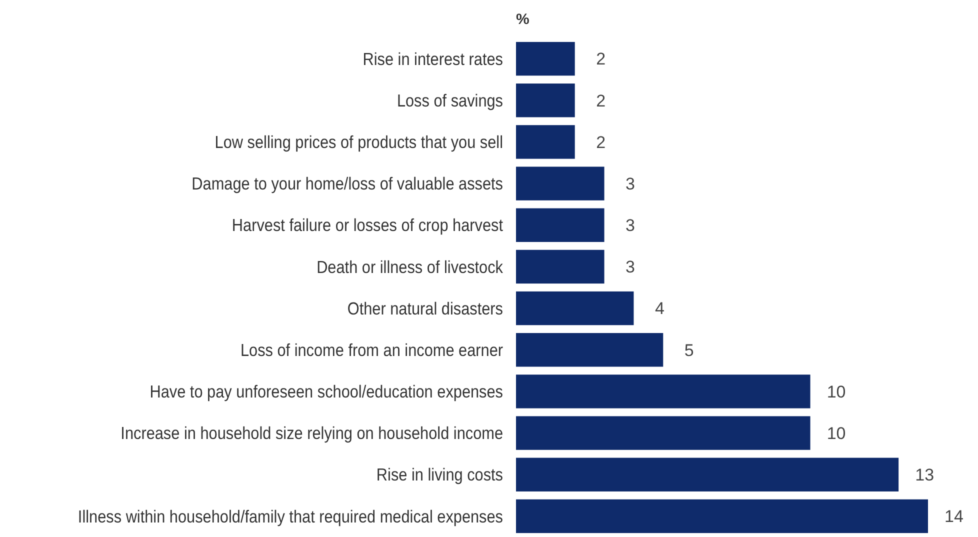 The height and width of the screenshot is (537, 978). What do you see at coordinates (311, 434) in the screenshot?
I see `y-tick-label: Increase in household size relying on household income` at bounding box center [311, 434].